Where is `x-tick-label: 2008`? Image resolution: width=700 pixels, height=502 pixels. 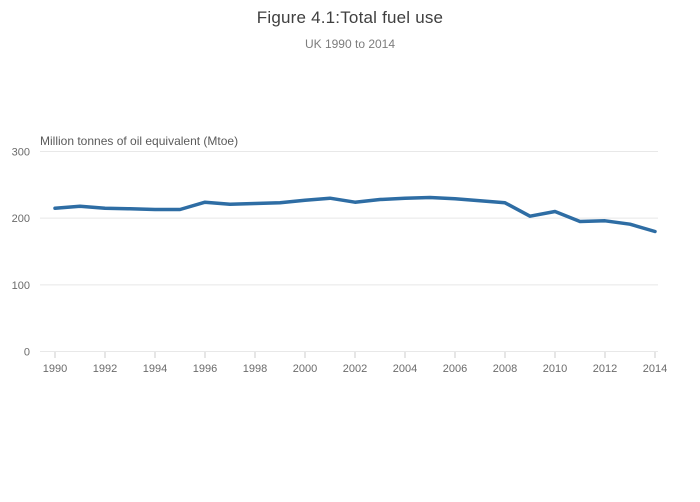
x-tick-label: 2008 is located at coordinates (505, 369).